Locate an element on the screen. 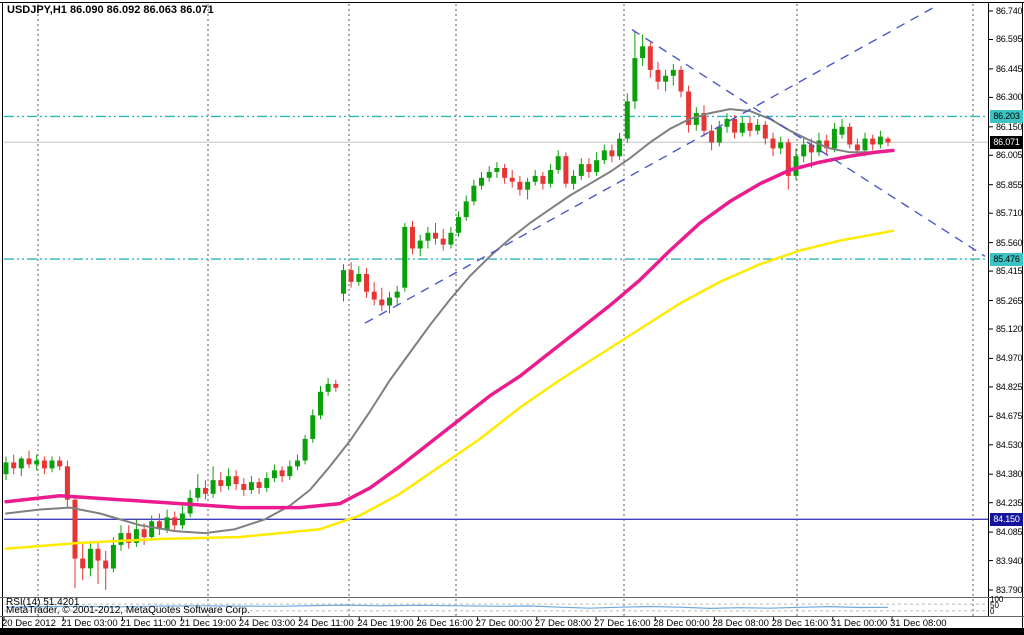 This screenshot has height=635, width=1024. teal-level-badge: 86.203 is located at coordinates (1006, 116).